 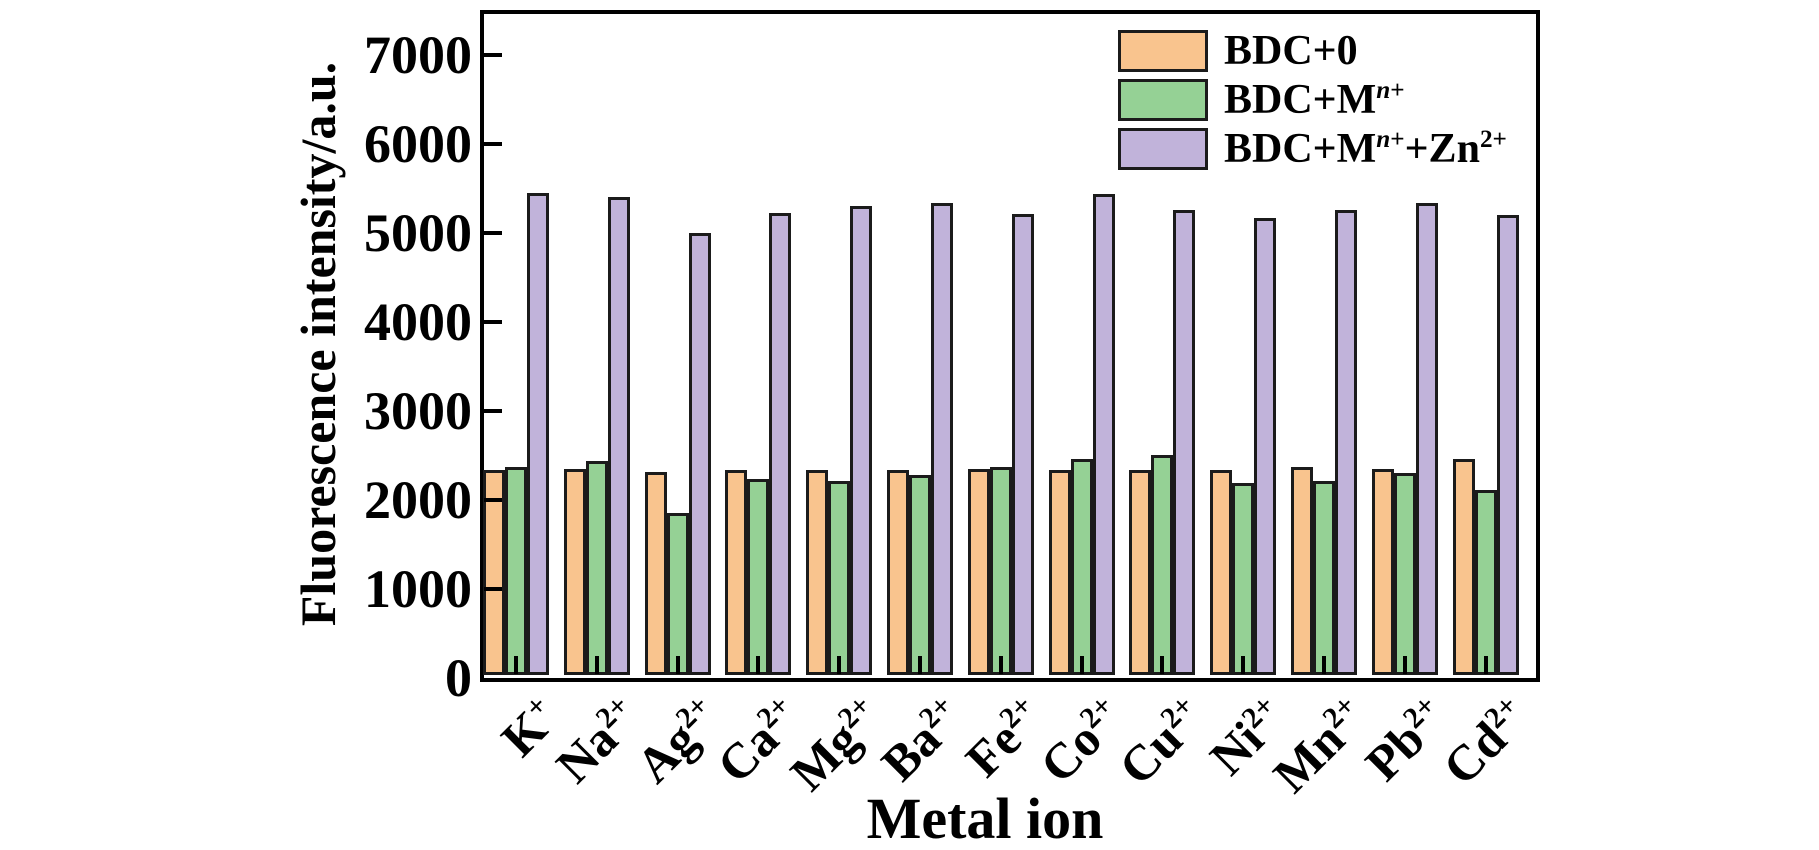 I want to click on bar-BDC+Mn++Zn2+-Cd2+, so click(x=1507, y=444).